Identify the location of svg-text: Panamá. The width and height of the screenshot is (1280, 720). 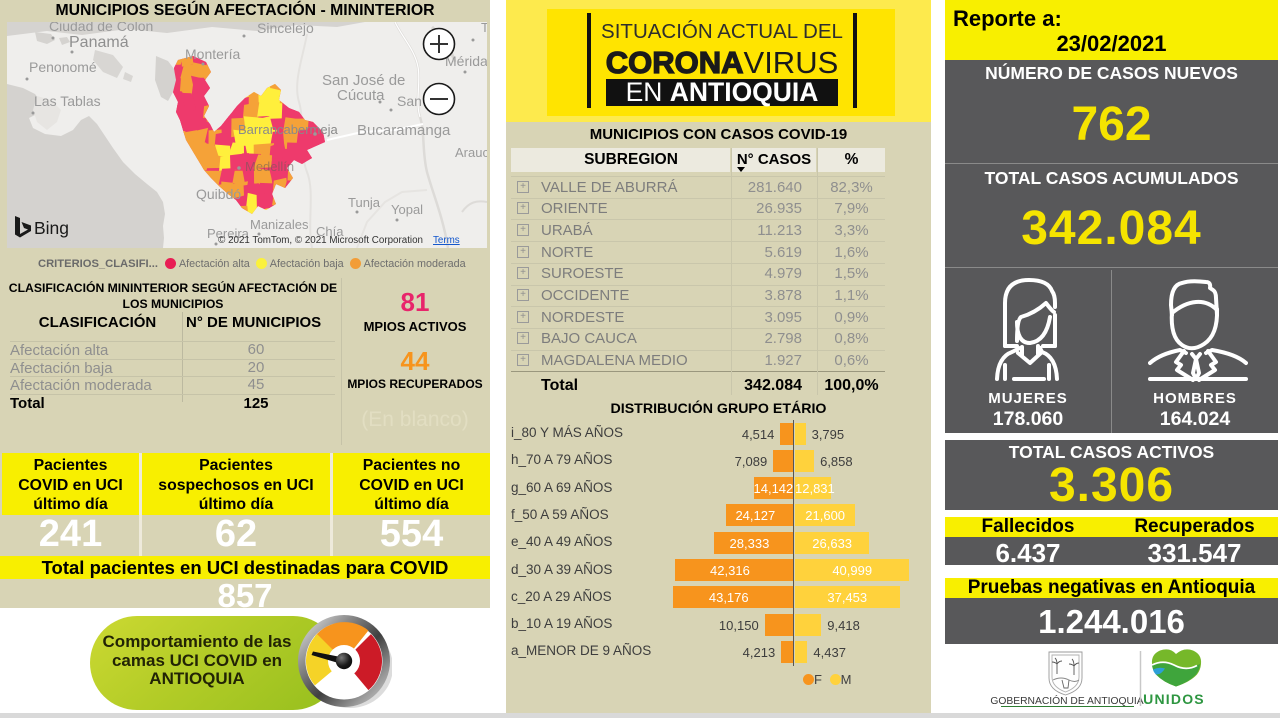
(99, 42).